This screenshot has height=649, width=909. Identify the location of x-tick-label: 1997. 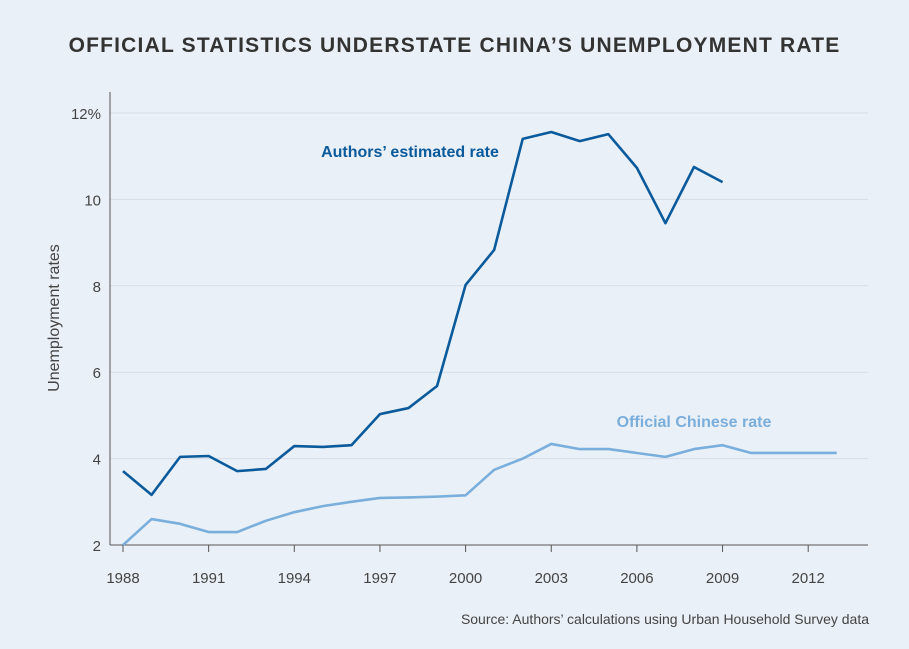
(379, 578).